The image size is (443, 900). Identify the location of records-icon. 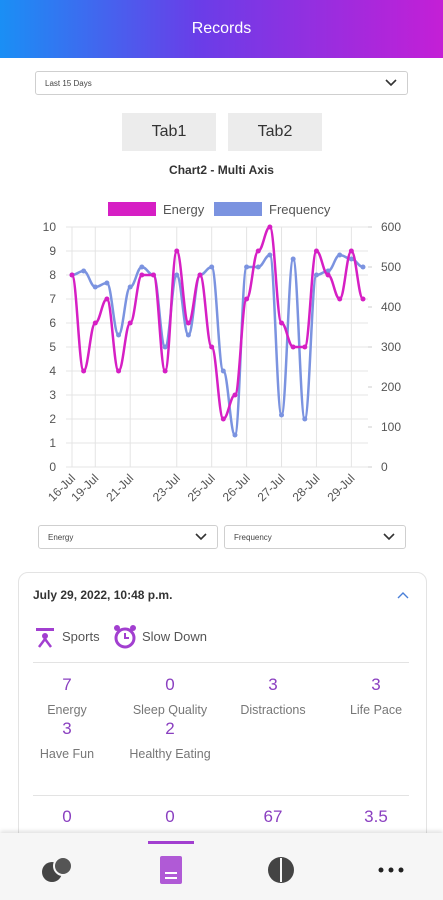
(171, 870).